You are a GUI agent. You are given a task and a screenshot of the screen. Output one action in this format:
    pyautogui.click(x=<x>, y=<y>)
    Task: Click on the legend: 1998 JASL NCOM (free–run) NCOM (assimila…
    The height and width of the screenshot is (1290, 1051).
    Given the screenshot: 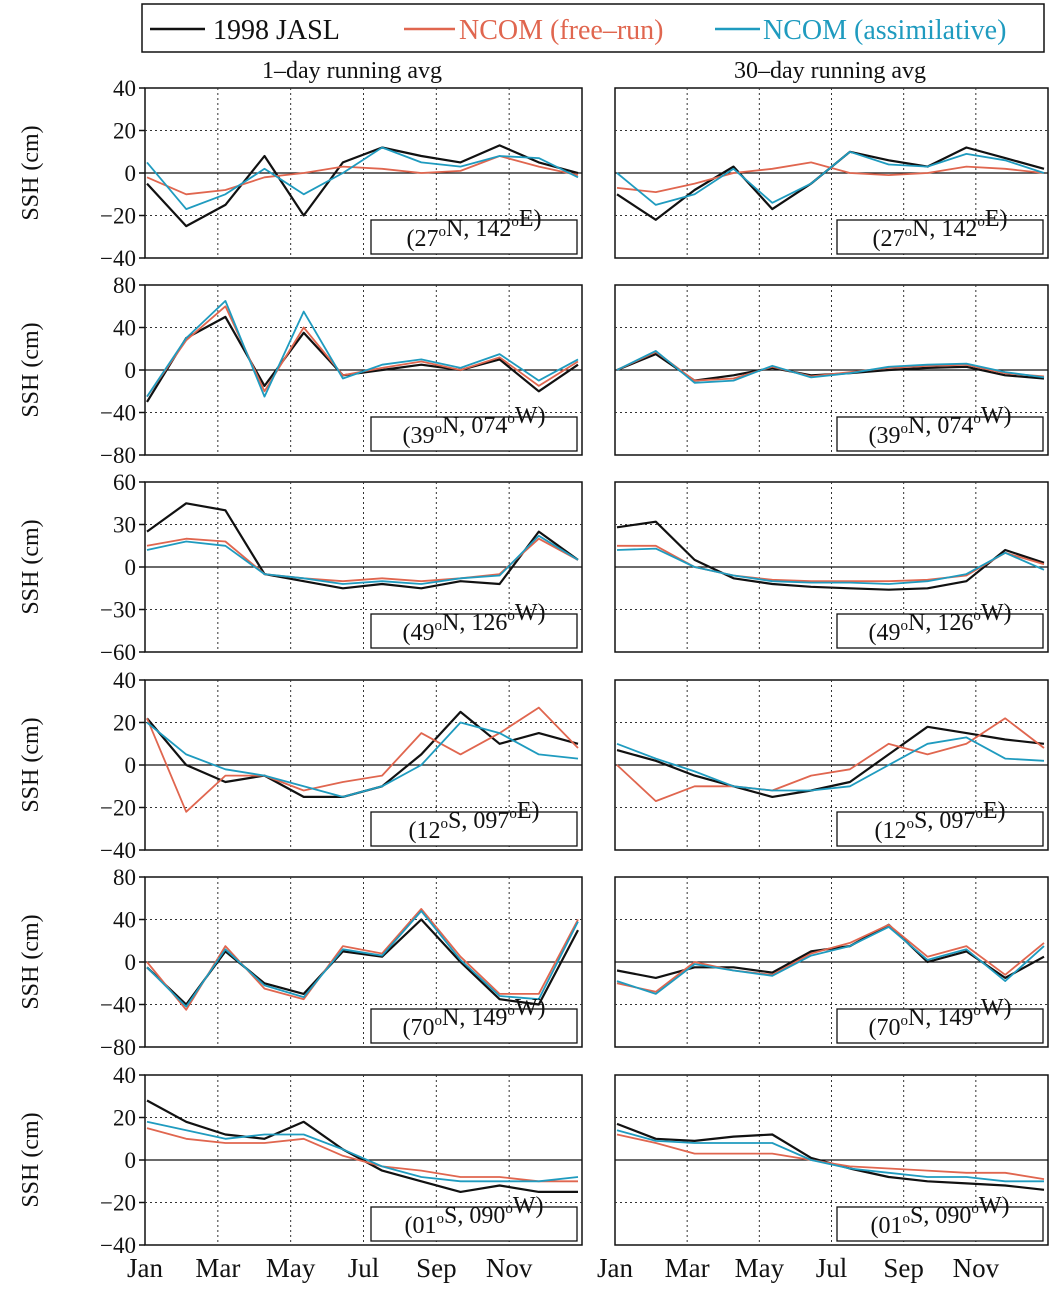 What is the action you would take?
    pyautogui.click(x=593, y=28)
    